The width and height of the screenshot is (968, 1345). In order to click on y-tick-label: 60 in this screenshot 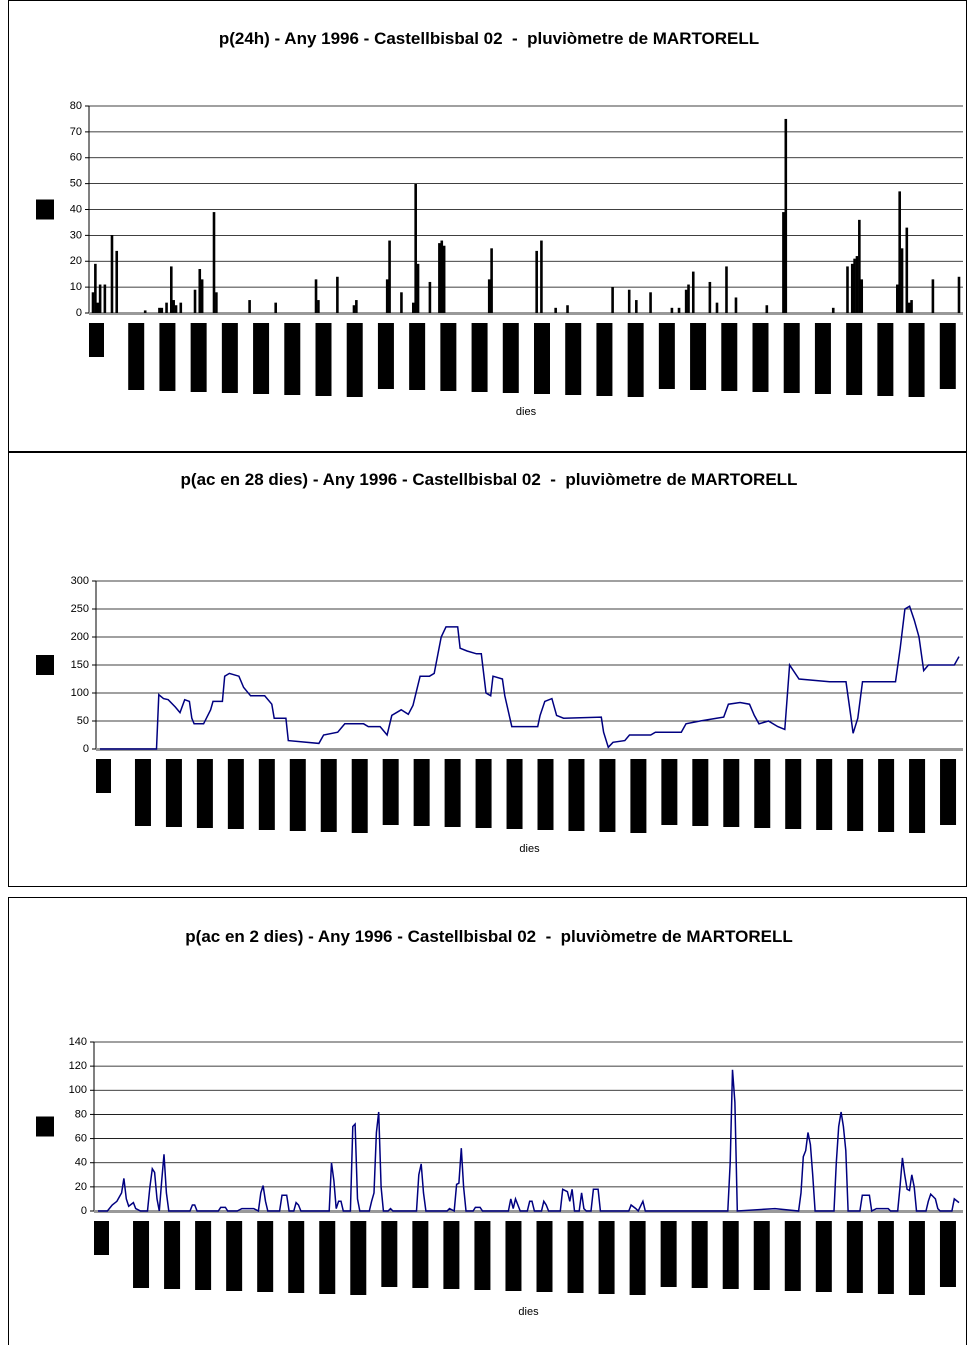, I will do `click(81, 1138)`.